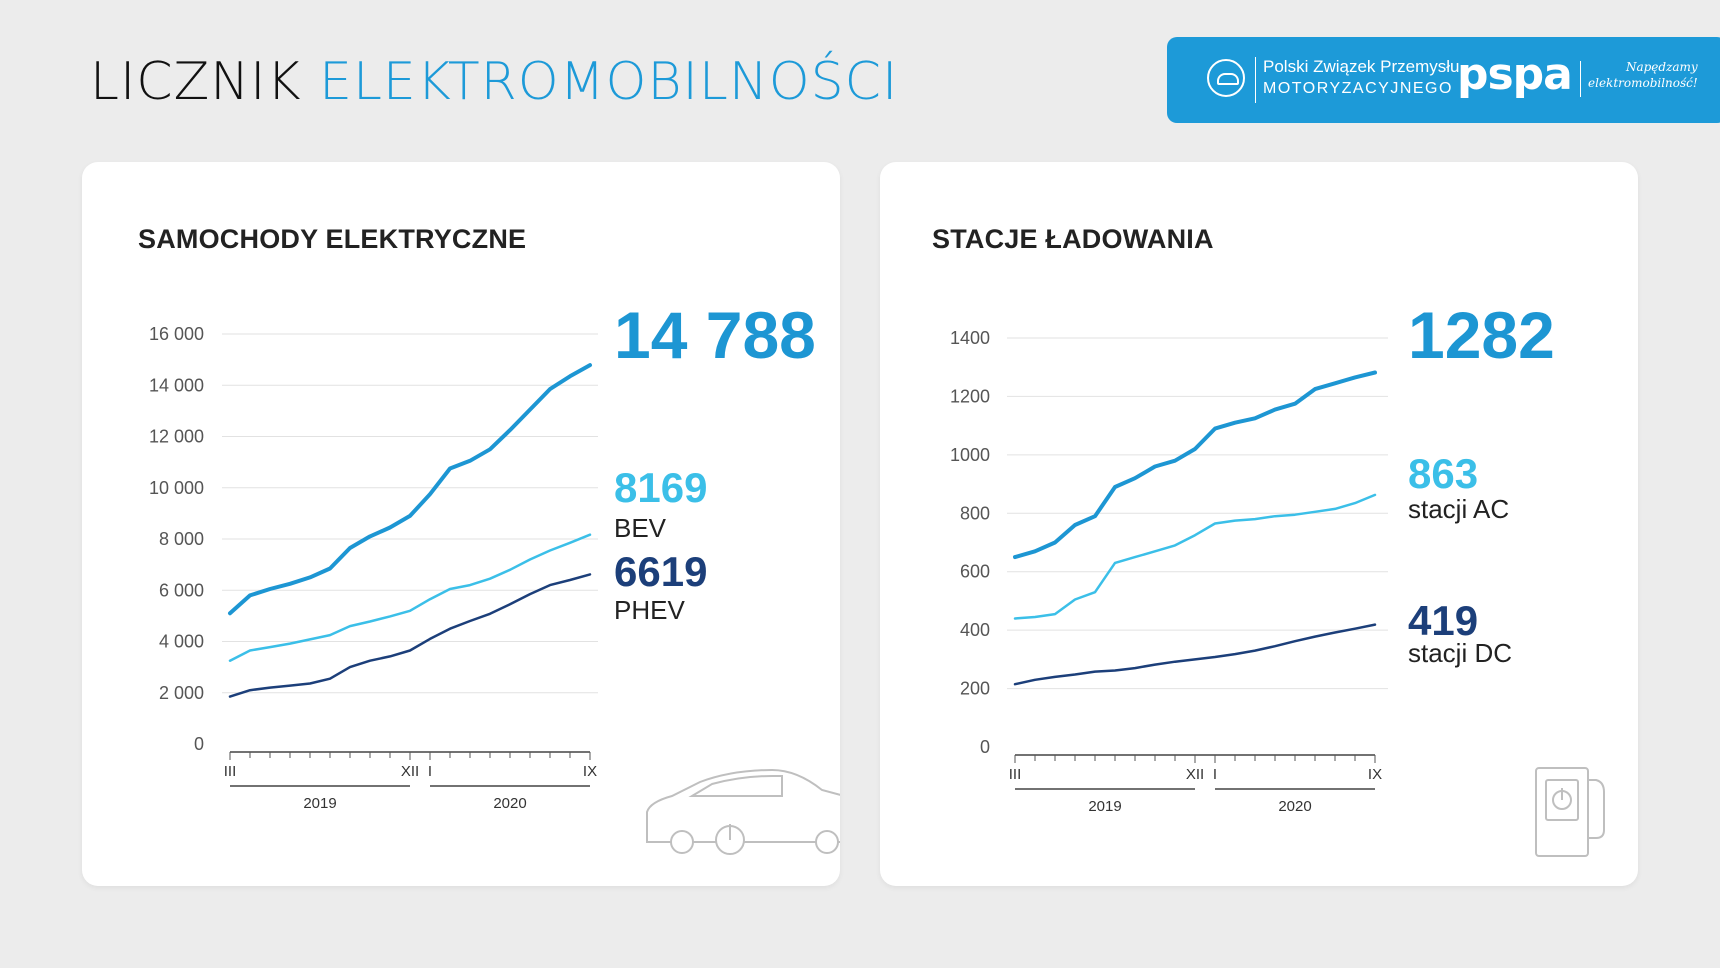  What do you see at coordinates (176, 437) in the screenshot?
I see `y-tick-label: 12 000` at bounding box center [176, 437].